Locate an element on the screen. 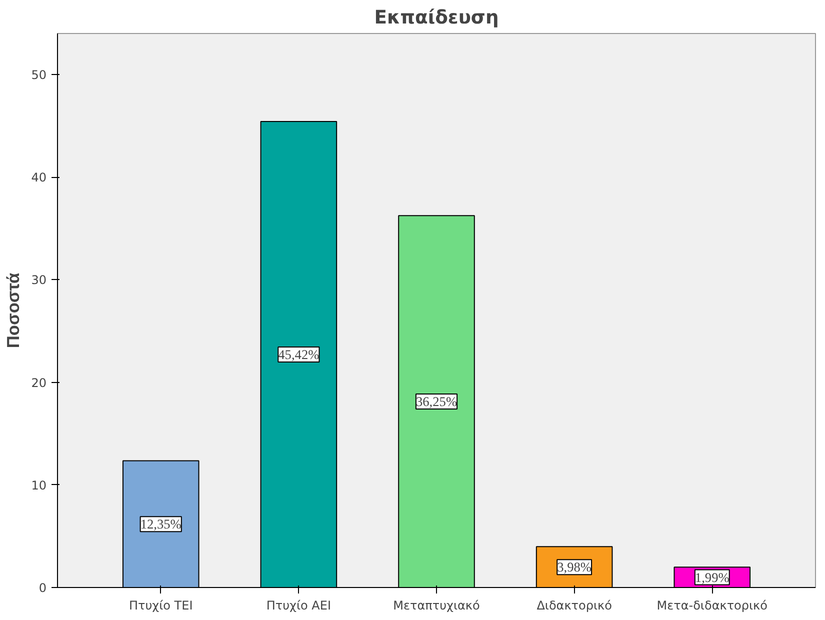 This screenshot has width=825, height=620. x-tick-label: Διδακτορικό is located at coordinates (574, 605).